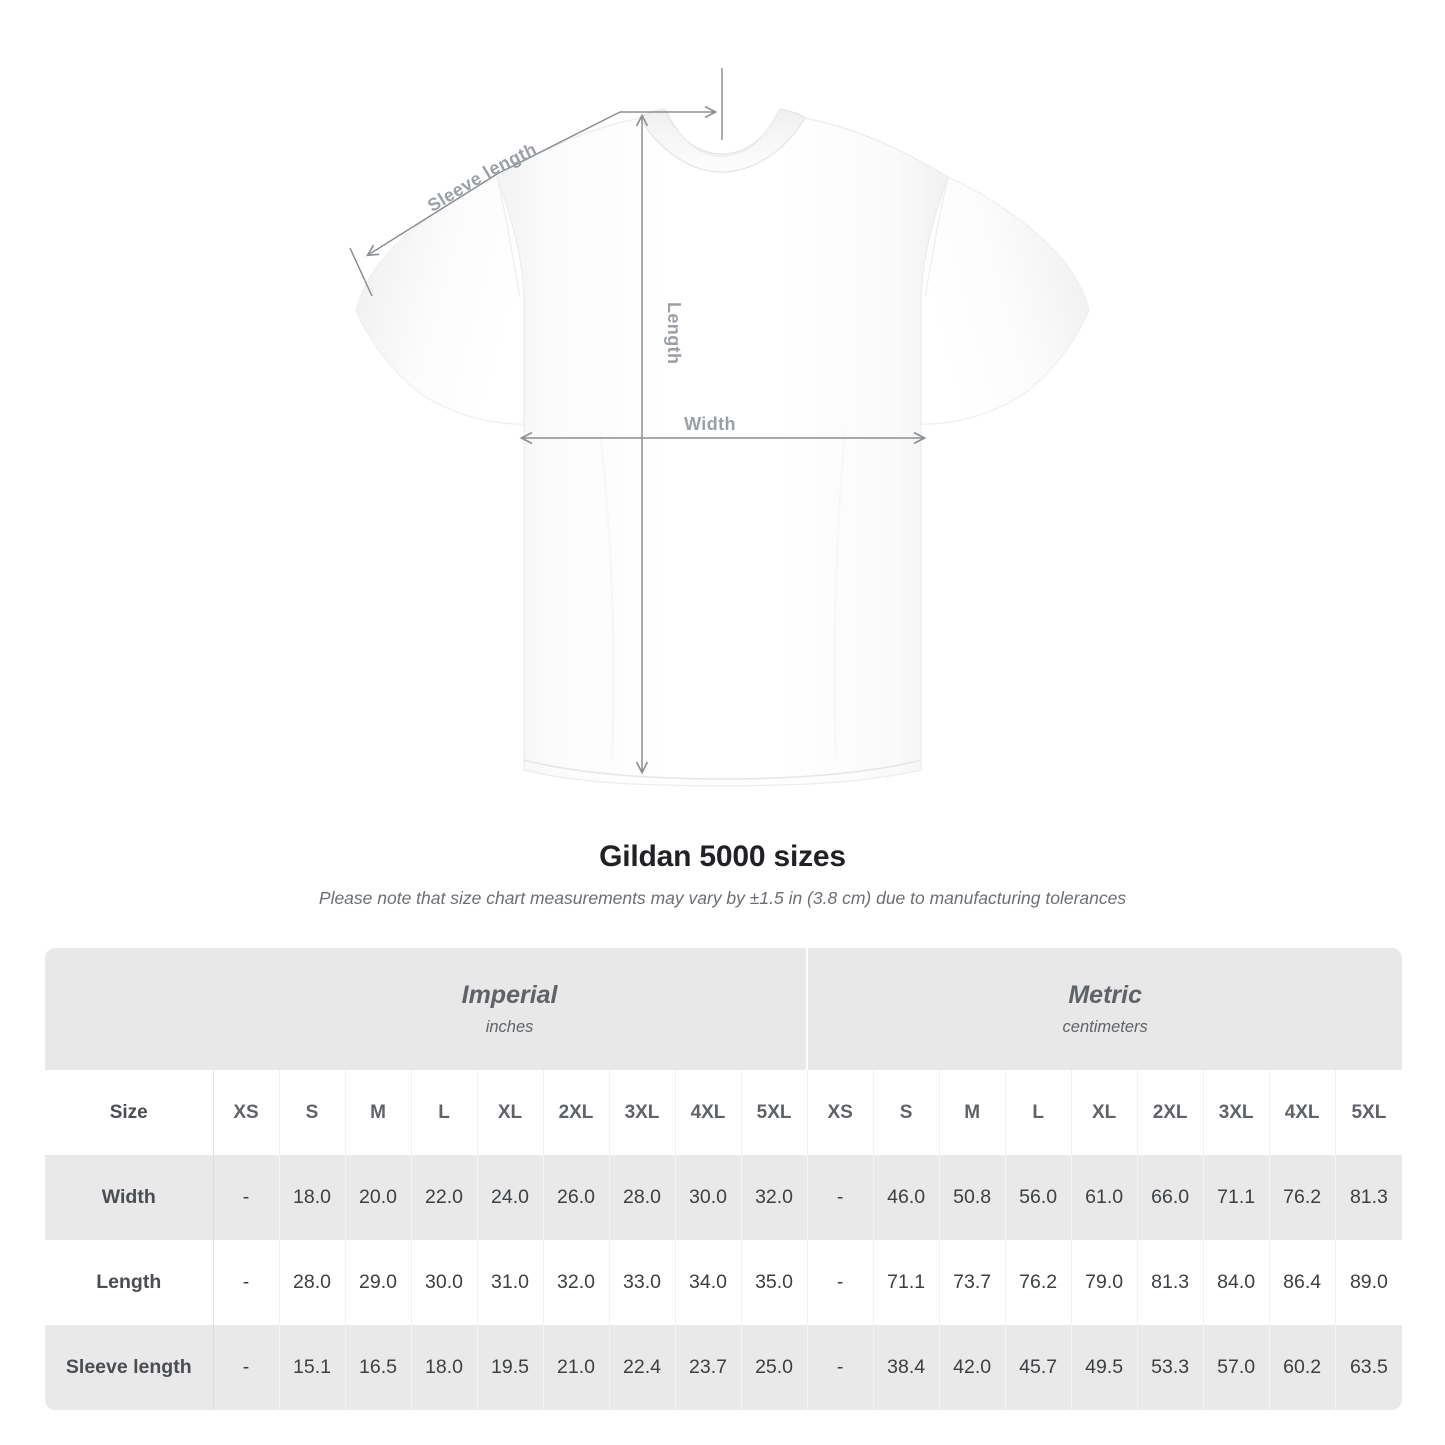  I want to click on unit-banner-metric: Metric centimeters, so click(1105, 1009).